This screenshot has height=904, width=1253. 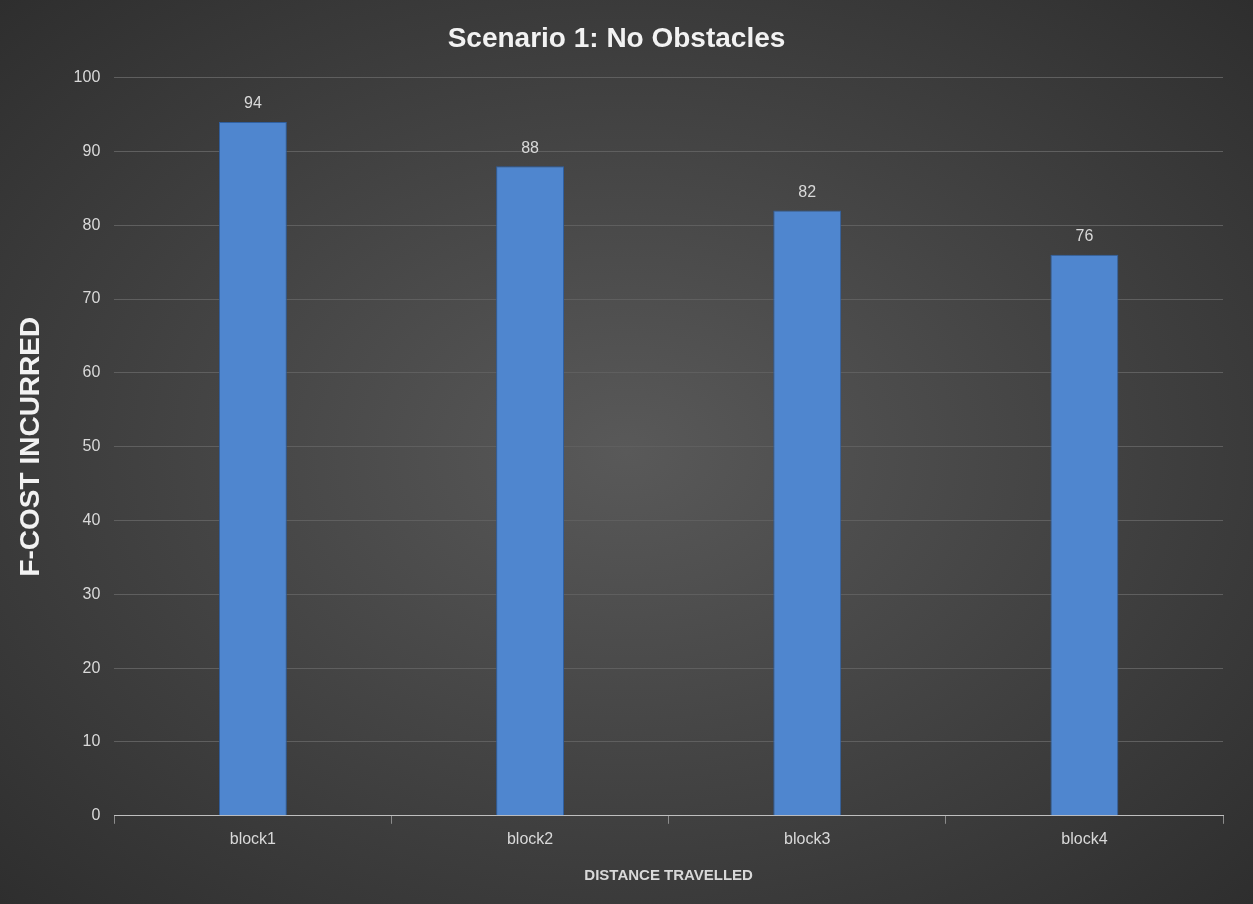 What do you see at coordinates (91, 519) in the screenshot?
I see `y-tick-label: 40` at bounding box center [91, 519].